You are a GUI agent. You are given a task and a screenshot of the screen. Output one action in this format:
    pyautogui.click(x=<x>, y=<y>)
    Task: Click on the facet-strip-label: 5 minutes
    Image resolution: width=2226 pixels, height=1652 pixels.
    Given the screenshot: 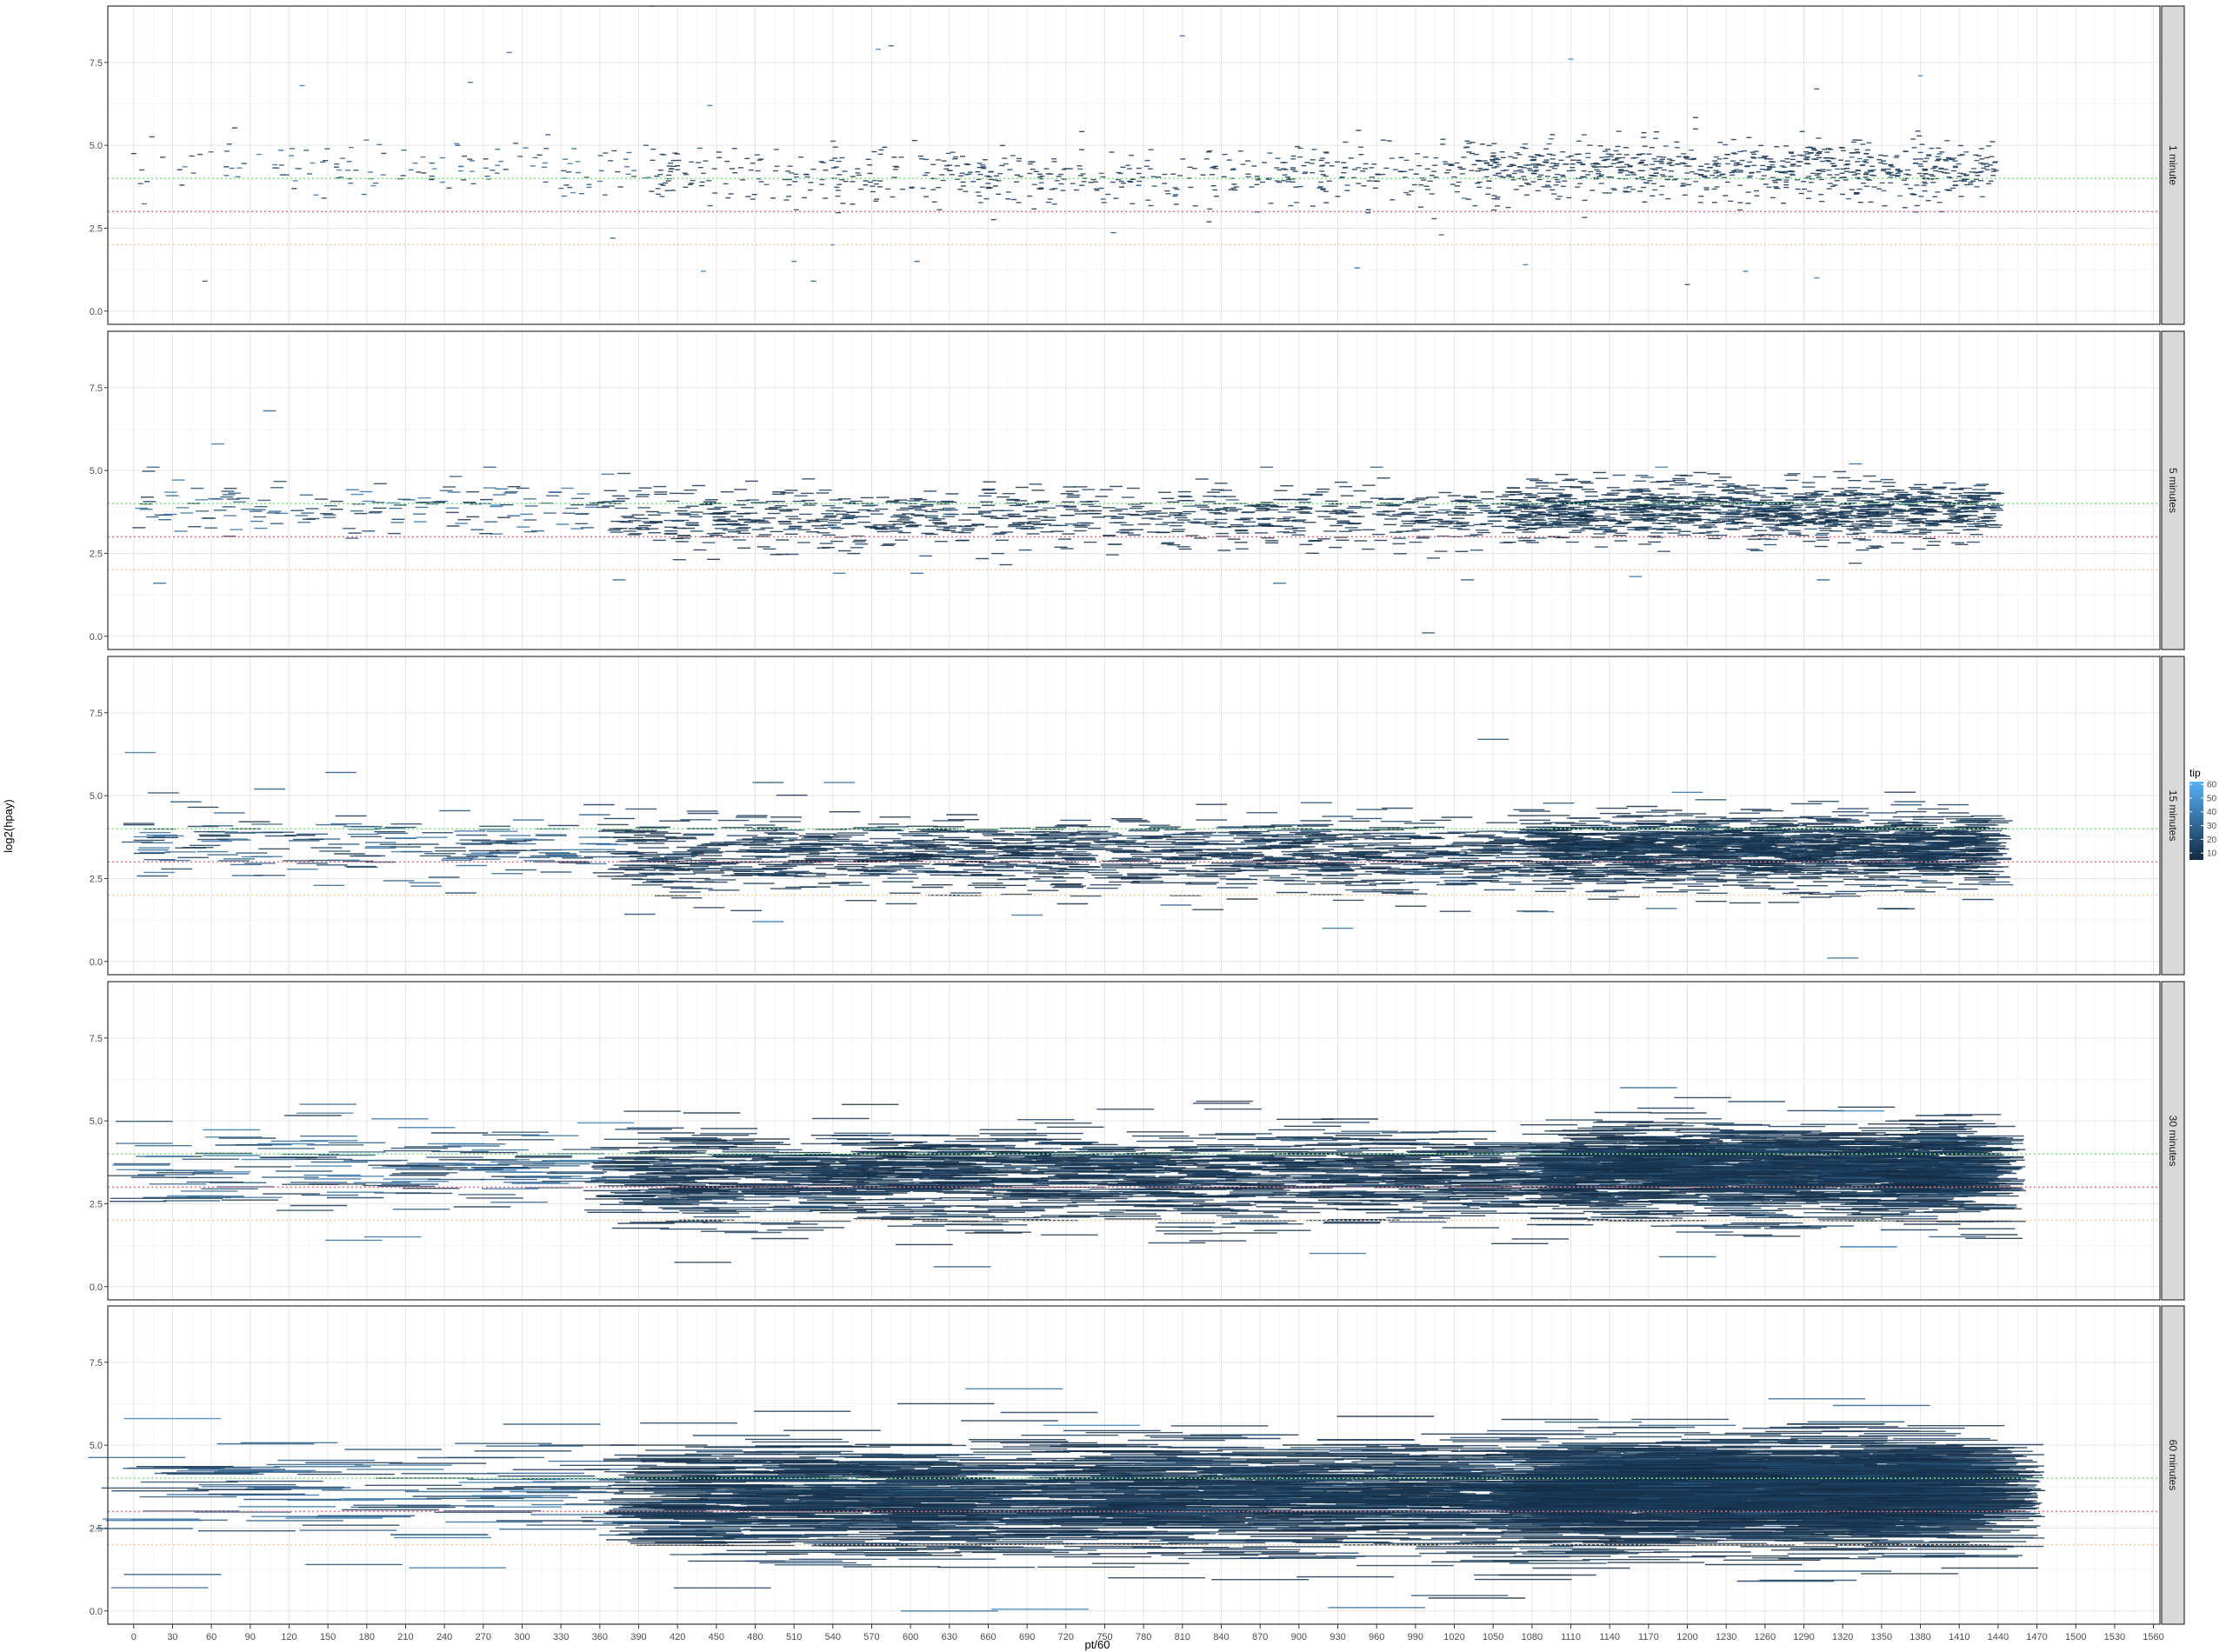 What is the action you would take?
    pyautogui.click(x=2173, y=490)
    